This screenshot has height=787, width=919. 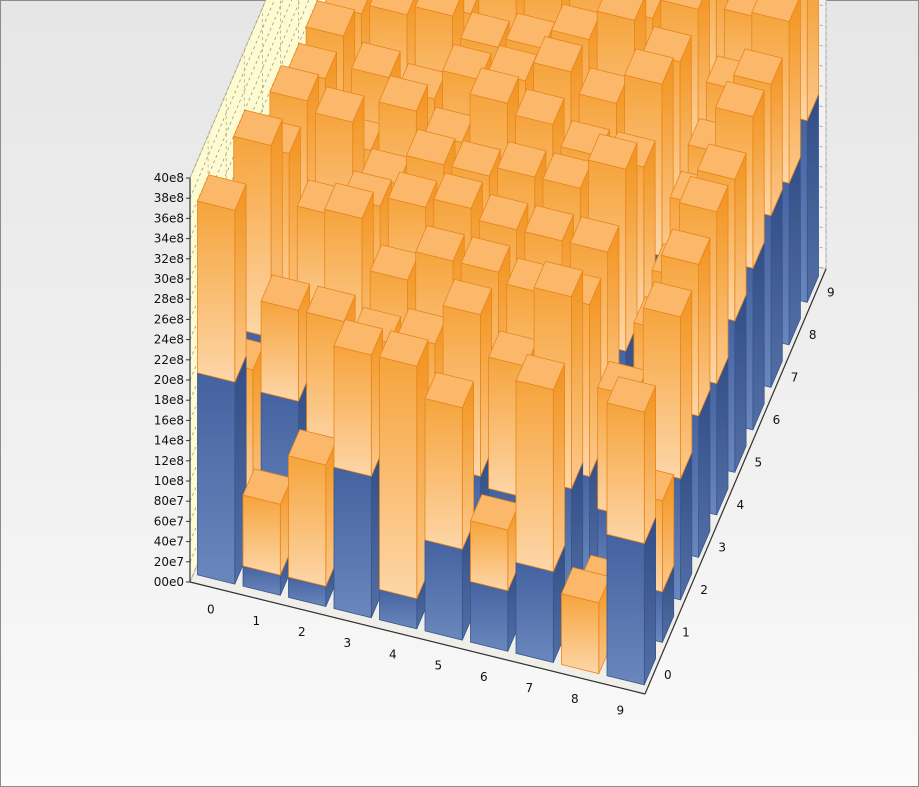 I want to click on z-tick-label: 6, so click(x=777, y=420).